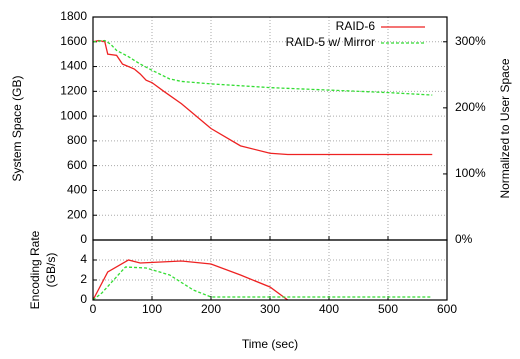  I want to click on plot-frame, so click(270, 270).